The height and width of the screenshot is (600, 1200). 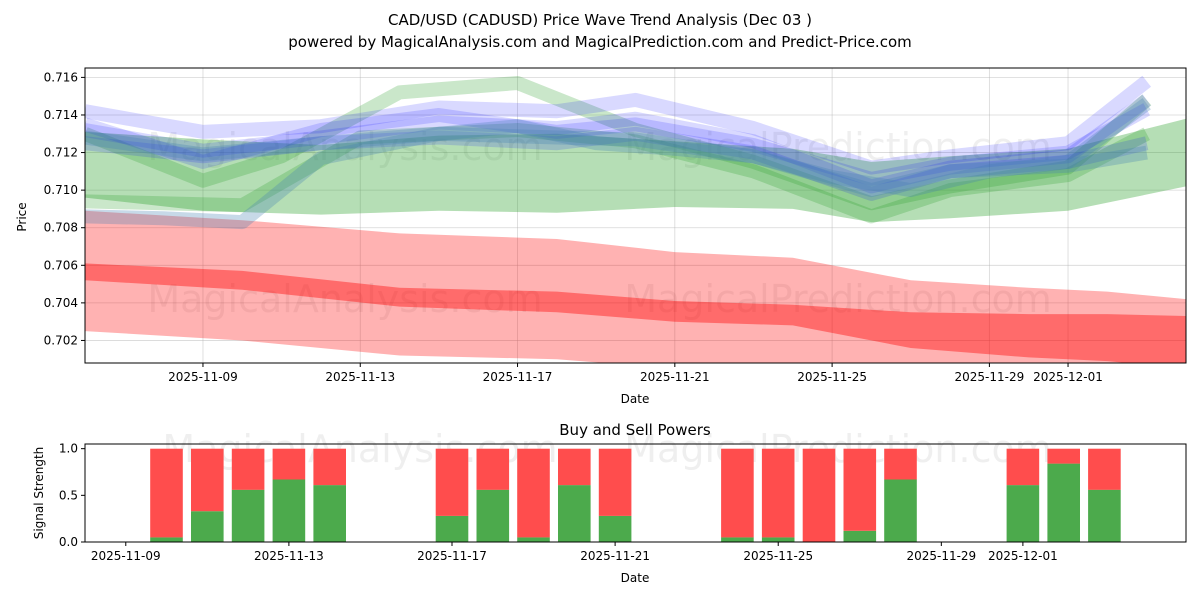 What do you see at coordinates (61, 340) in the screenshot?
I see `price-y-tick-label: 0.702` at bounding box center [61, 340].